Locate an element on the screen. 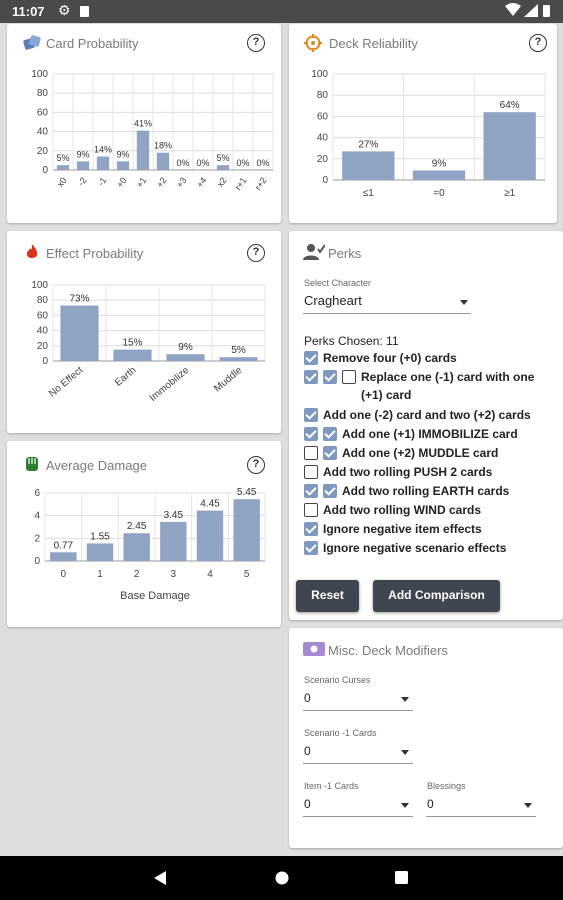  card-title: Effect Probability is located at coordinates (95, 253).